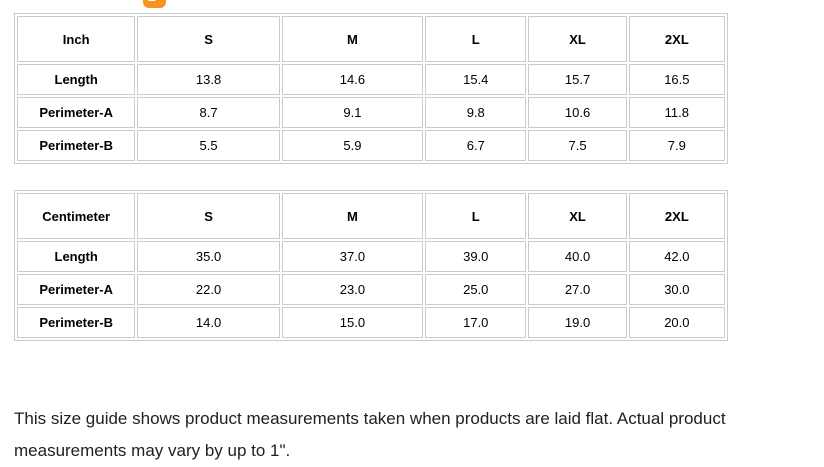 The height and width of the screenshot is (467, 824). What do you see at coordinates (476, 145) in the screenshot?
I see `value-cell: 6.7` at bounding box center [476, 145].